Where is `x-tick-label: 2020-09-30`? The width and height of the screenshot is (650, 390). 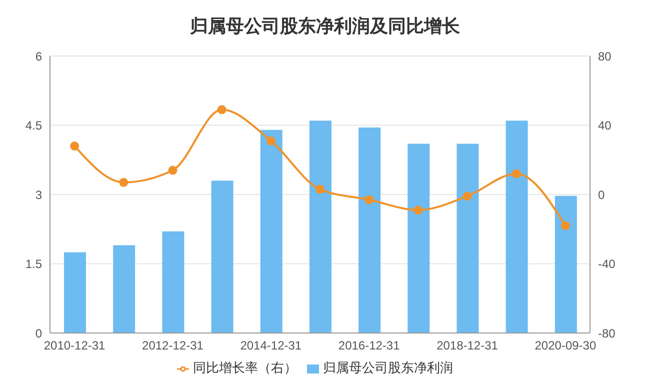
x-tick-label: 2020-09-30 is located at coordinates (565, 345).